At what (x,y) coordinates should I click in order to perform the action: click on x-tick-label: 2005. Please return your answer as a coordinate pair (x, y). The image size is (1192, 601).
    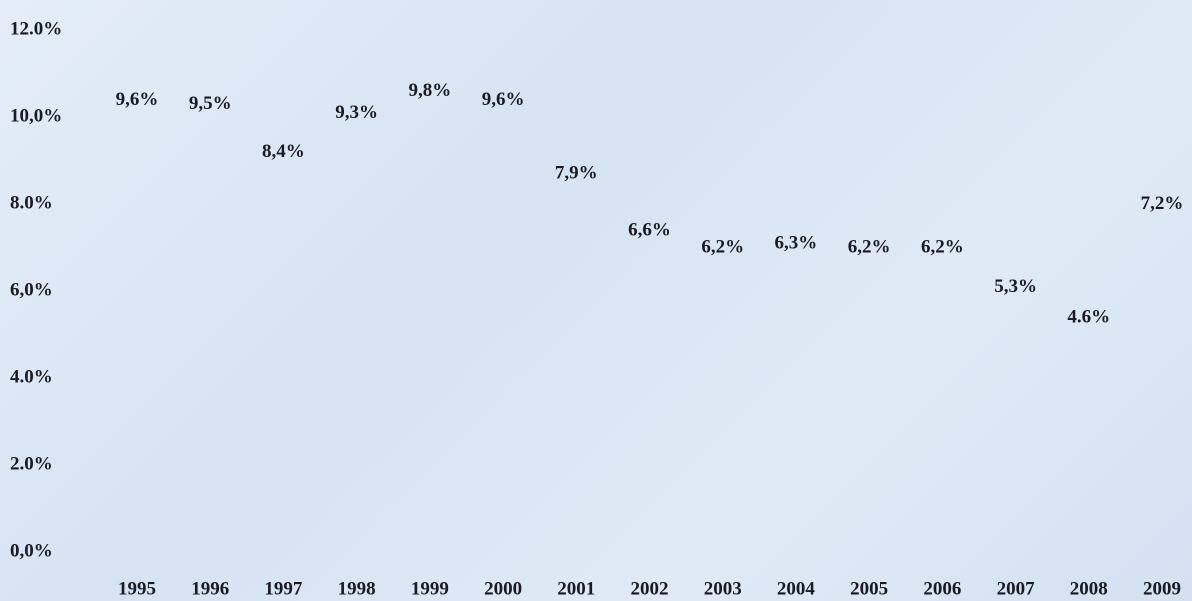
    Looking at the image, I should click on (869, 588).